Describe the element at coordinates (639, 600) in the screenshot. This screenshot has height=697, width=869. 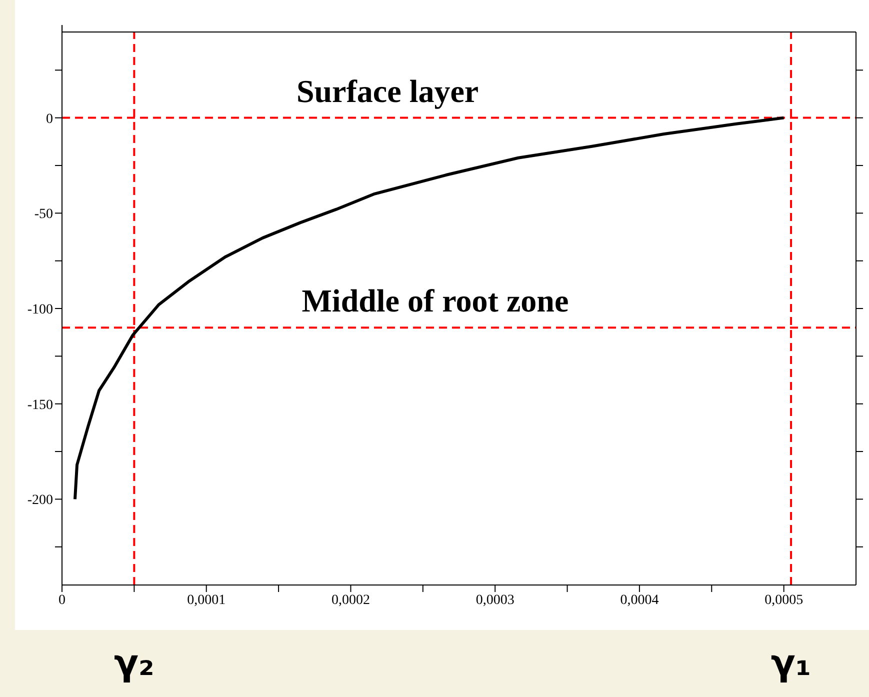
I see `x-tick-label: 0,0004` at that location.